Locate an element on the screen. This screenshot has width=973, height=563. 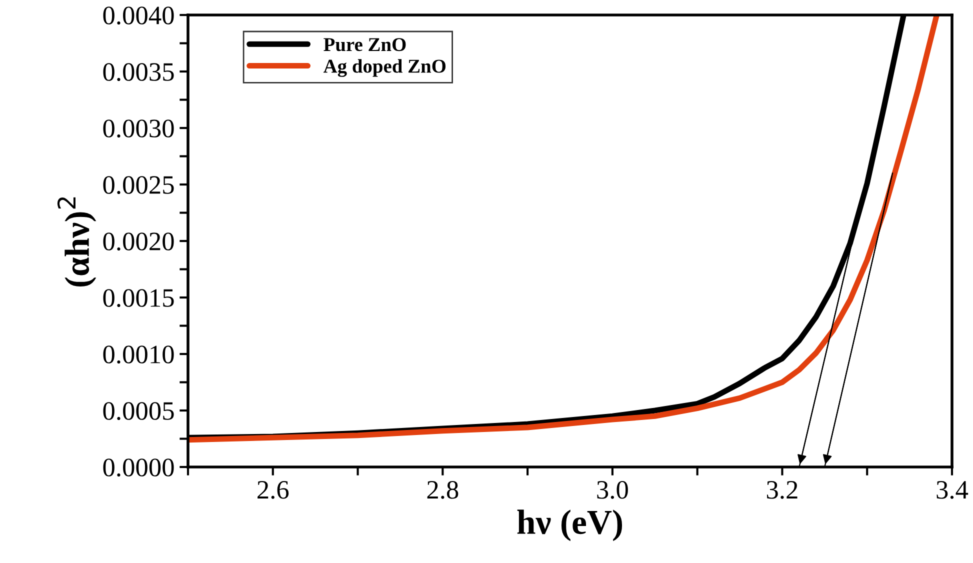
x-tick-label: 2.6 is located at coordinates (273, 490).